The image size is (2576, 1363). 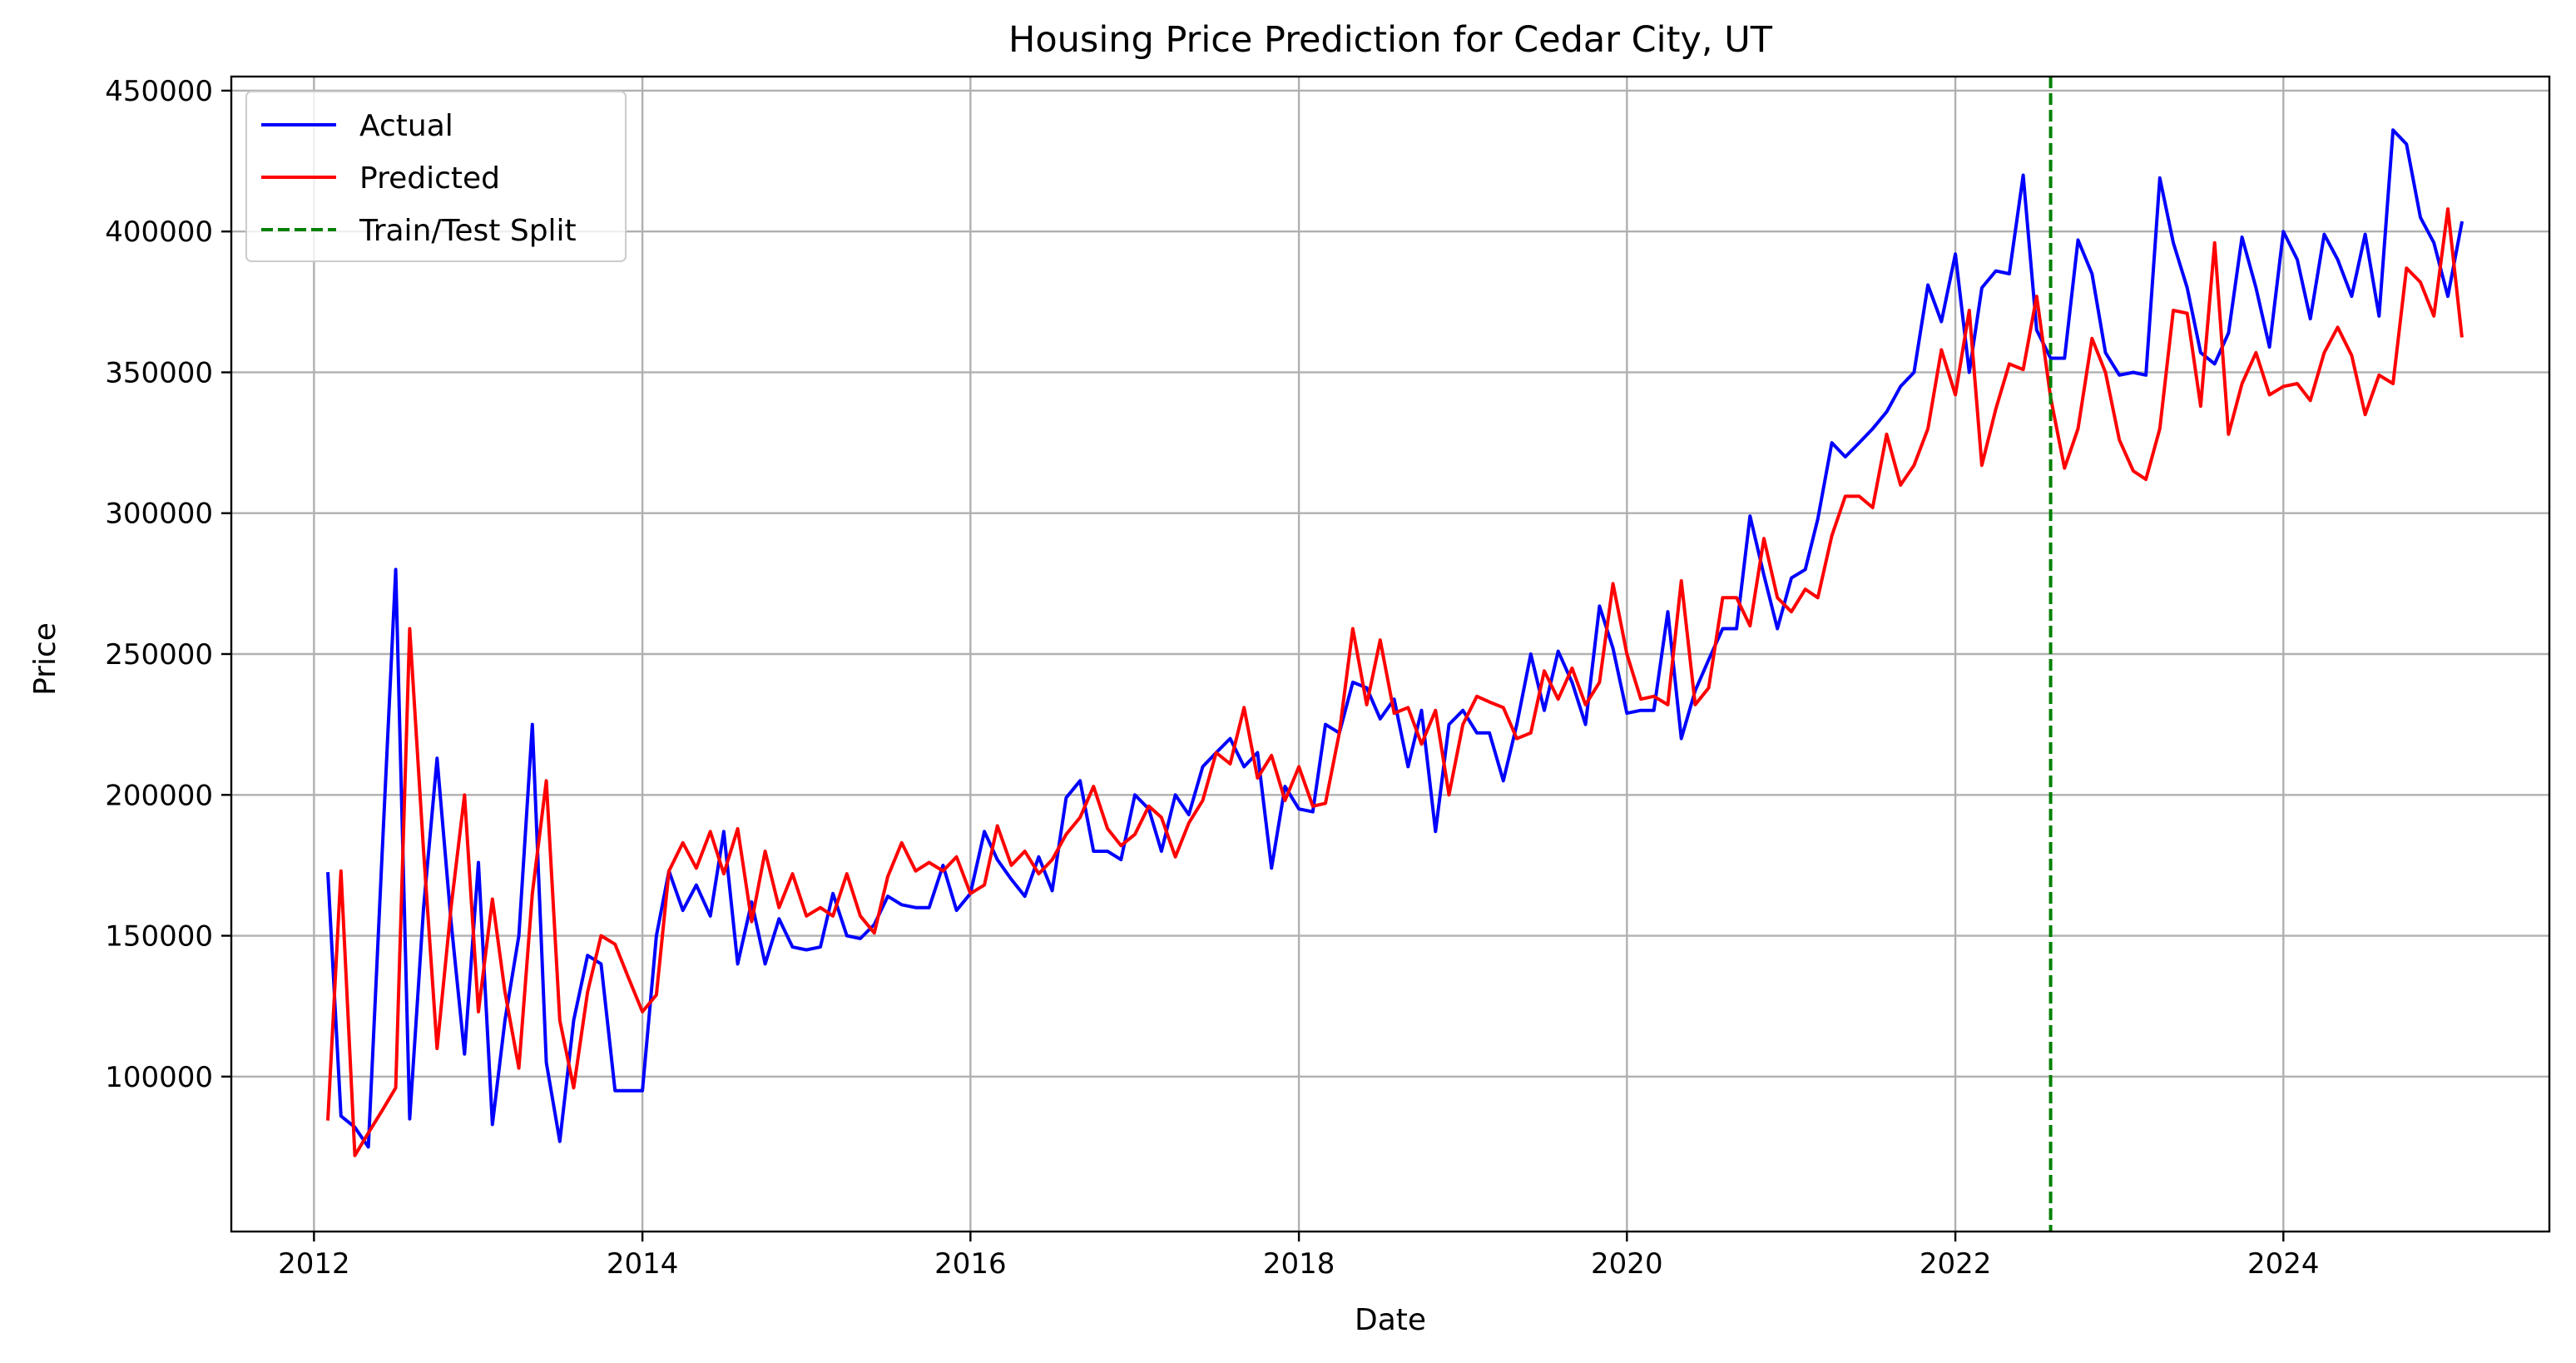 I want to click on y-tick-label: 350000, so click(x=159, y=372).